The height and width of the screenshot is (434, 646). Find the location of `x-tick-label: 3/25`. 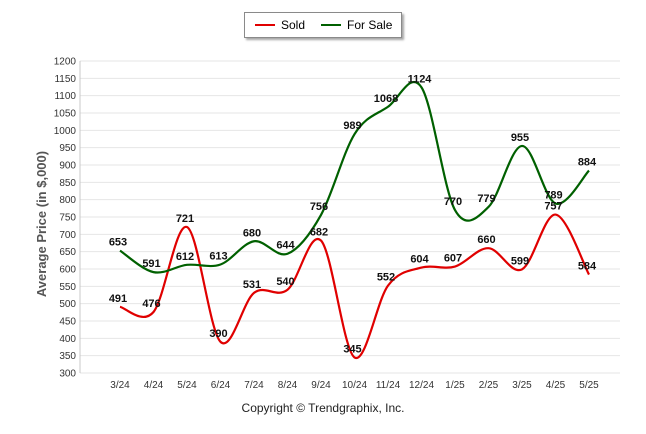

x-tick-label: 3/25 is located at coordinates (522, 385).